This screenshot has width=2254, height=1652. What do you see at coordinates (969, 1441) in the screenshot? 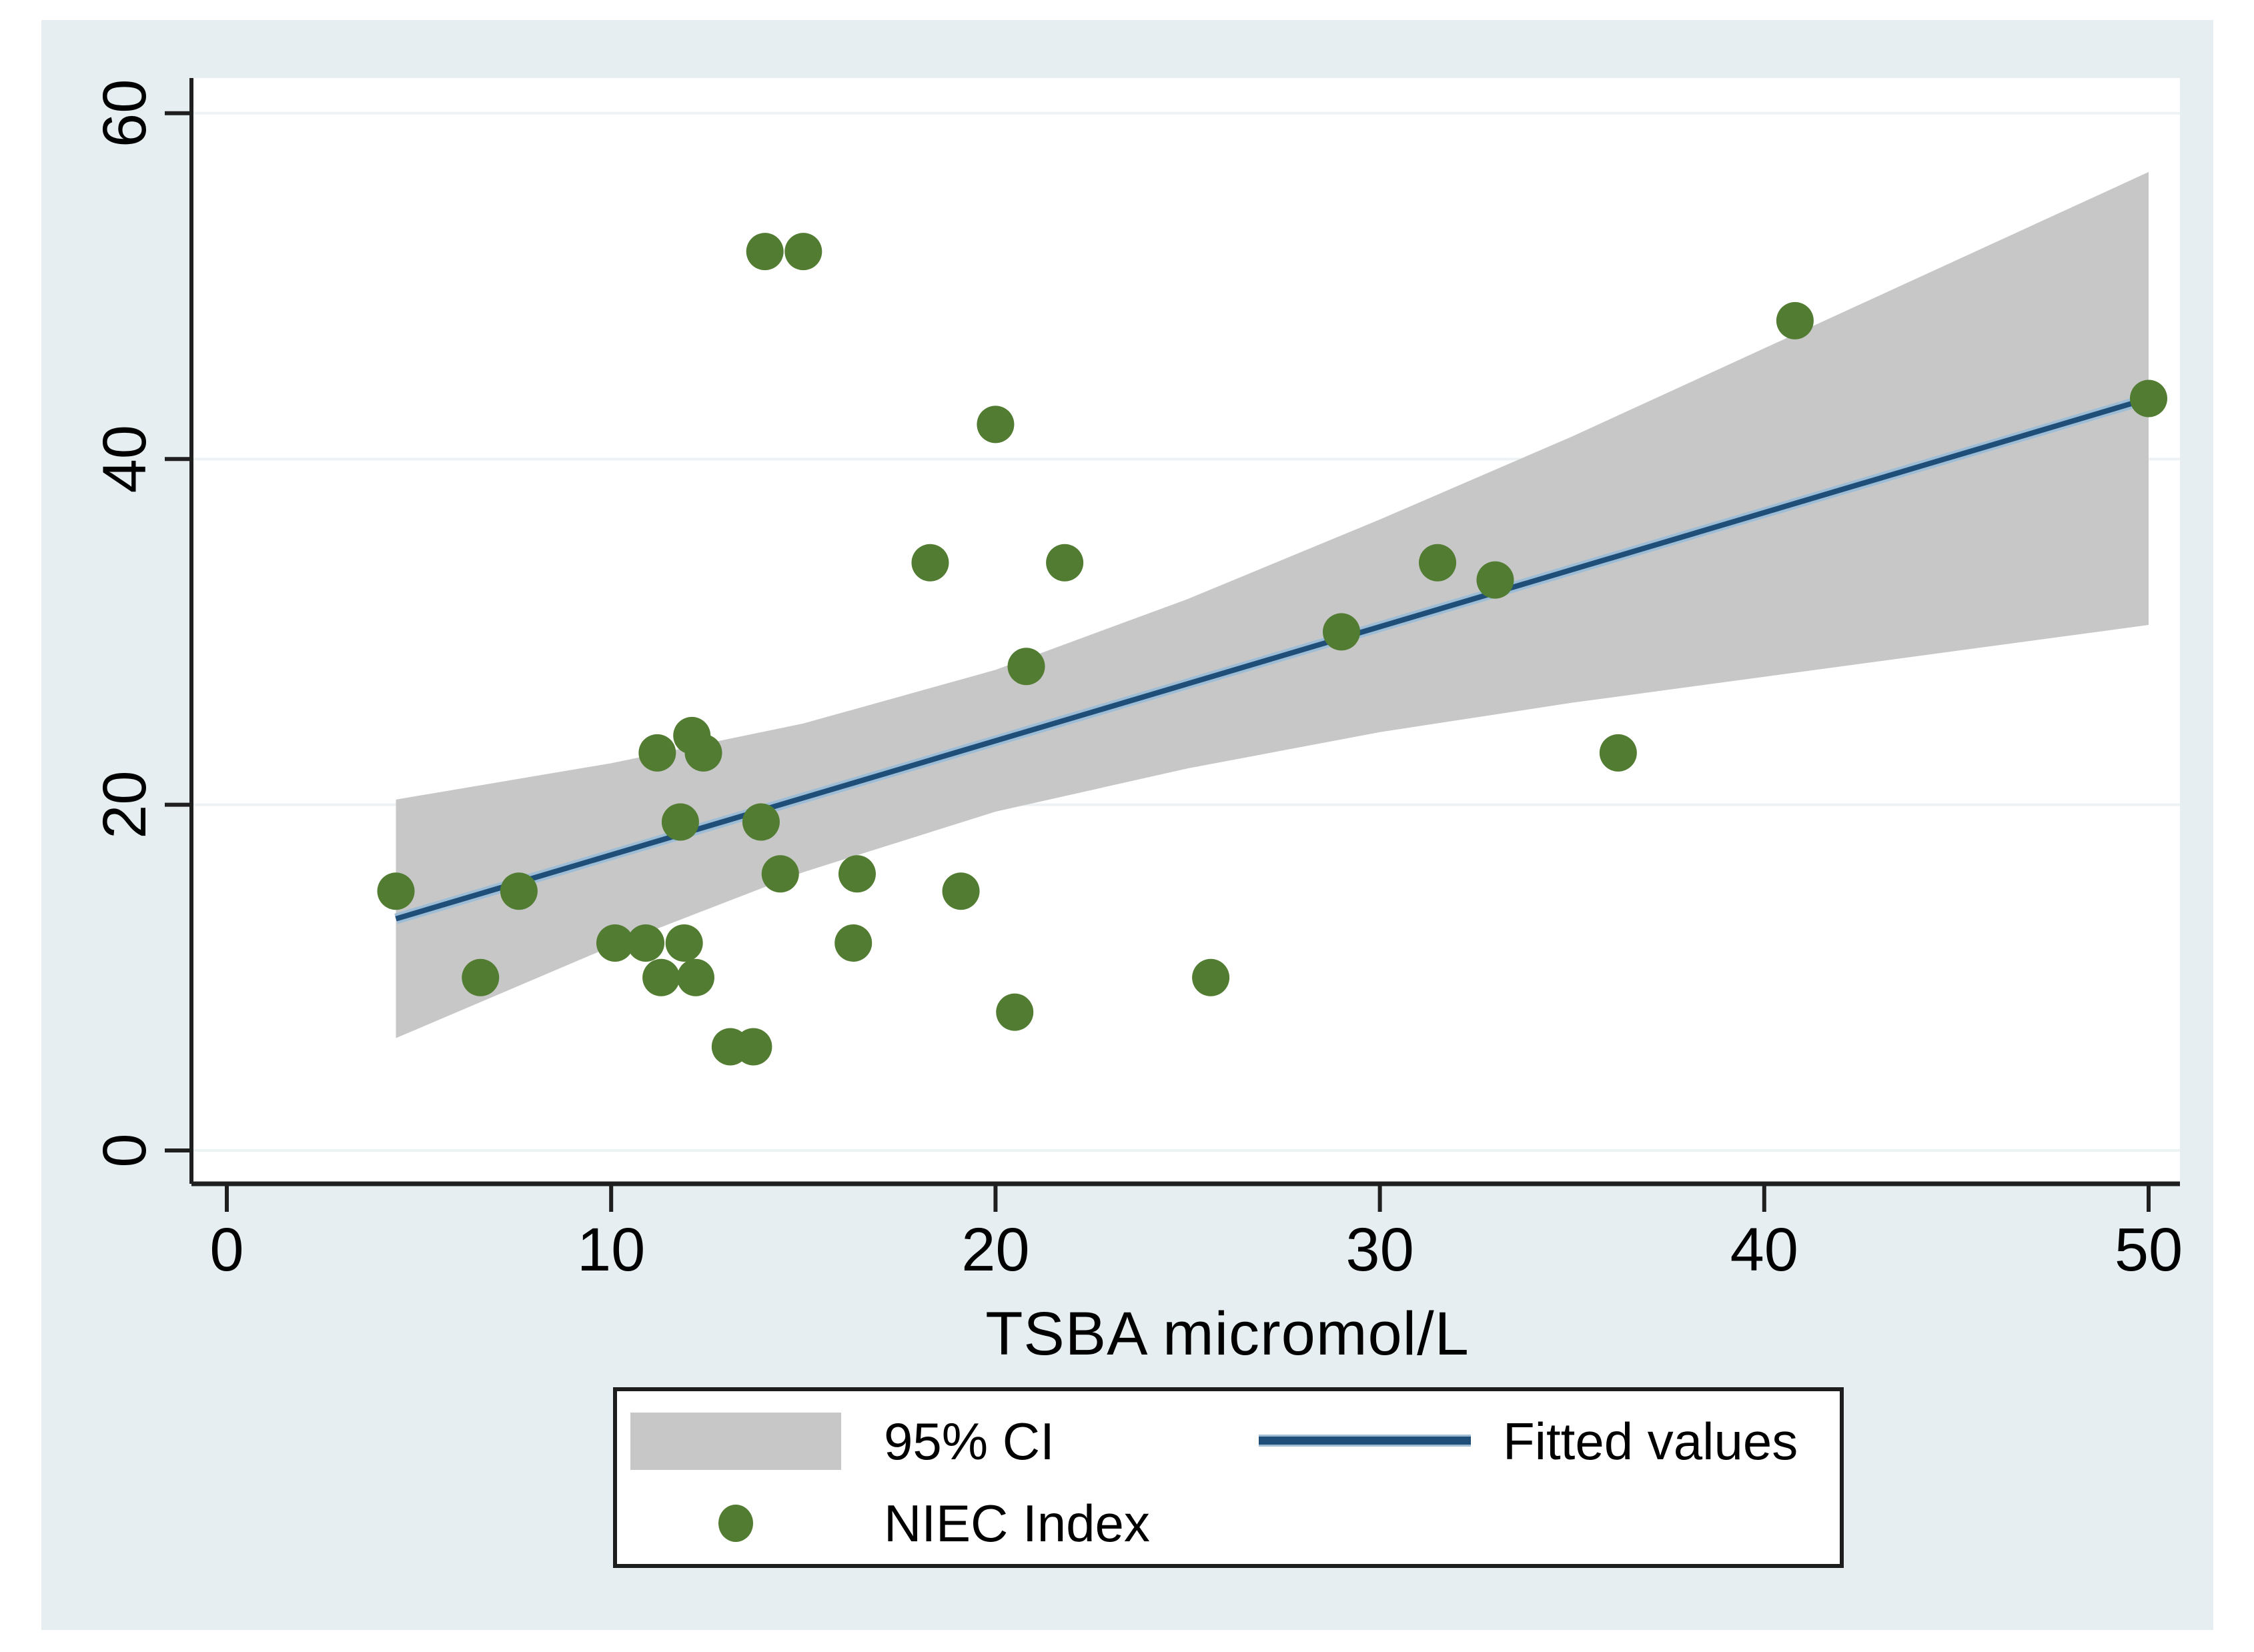
I see `legend-ci-label: 95% CI` at bounding box center [969, 1441].